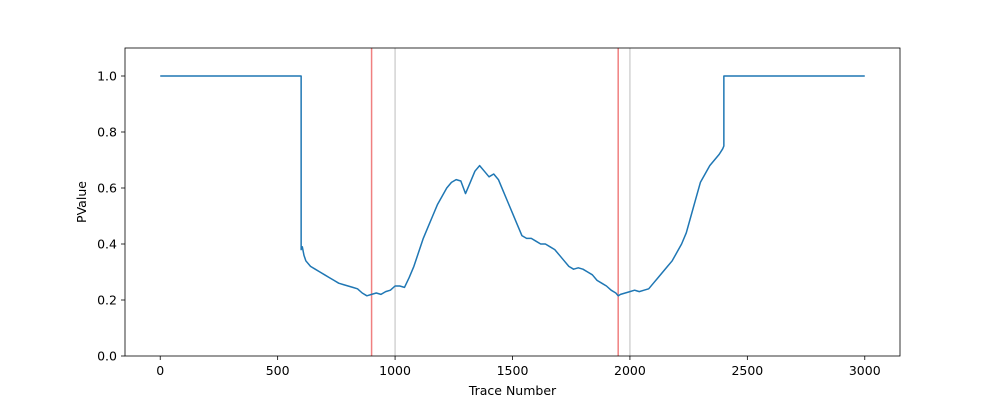  I want to click on y-tick-label: 0.0, so click(107, 356).